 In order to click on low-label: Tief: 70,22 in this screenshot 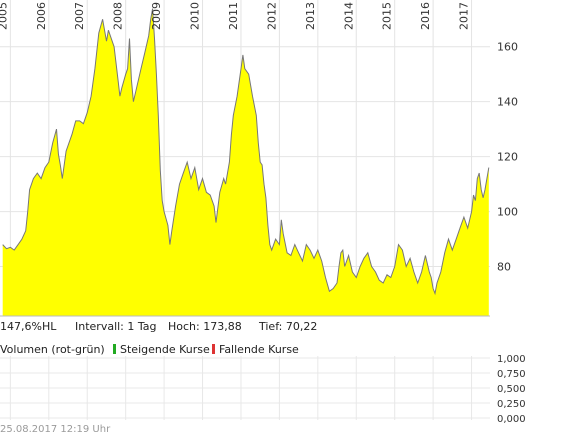, I will do `click(287, 326)`.